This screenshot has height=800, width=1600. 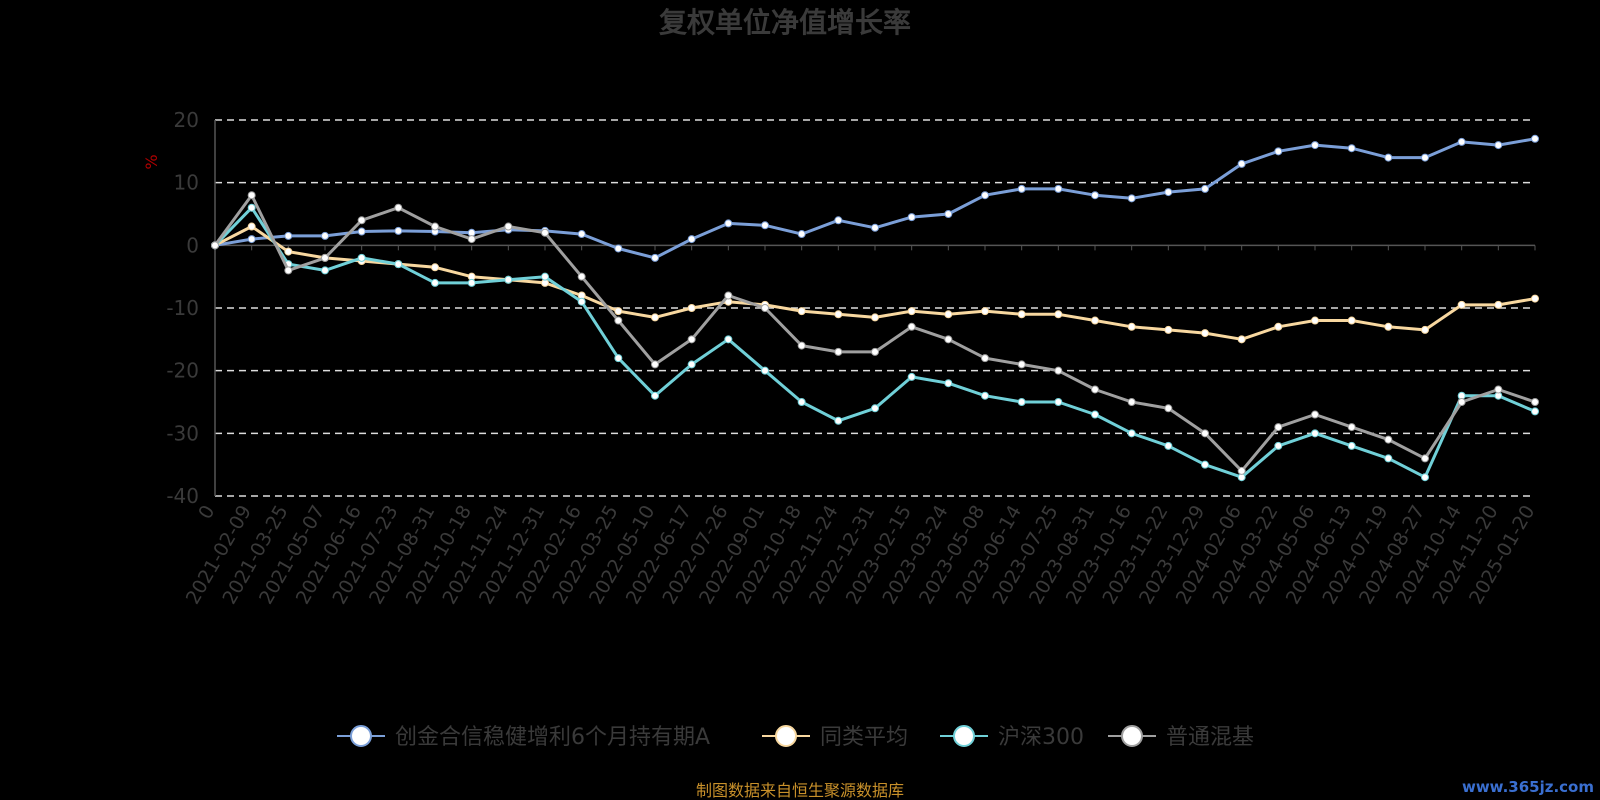 I want to click on legend-item: 创金合信稳健增利6个月持有期A, so click(x=523, y=737).